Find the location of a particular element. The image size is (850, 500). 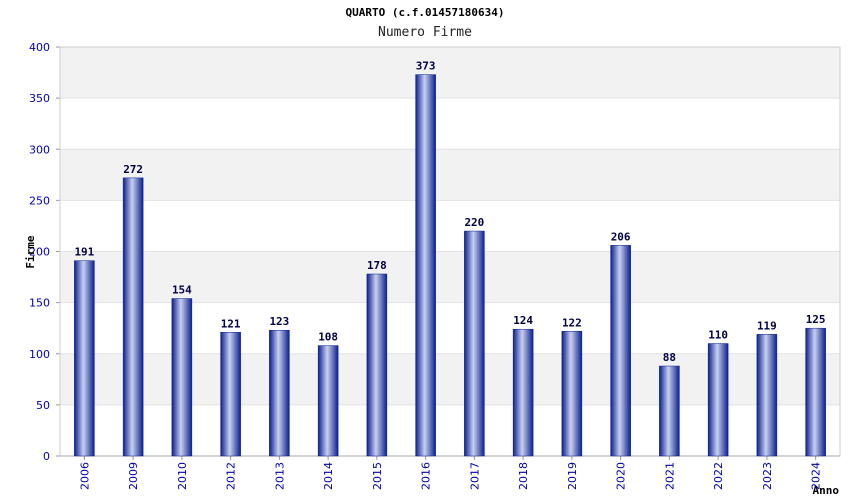

x-axis-title: Anno is located at coordinates (826, 490).